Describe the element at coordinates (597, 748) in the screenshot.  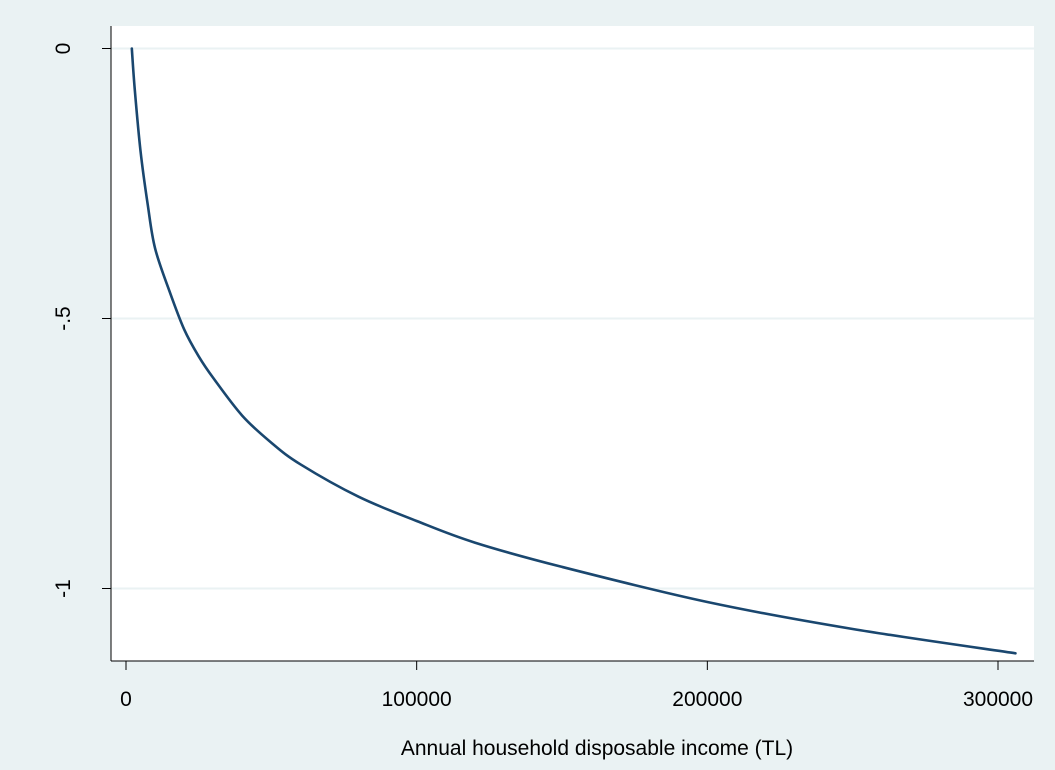
I see `x-axis-title: Annual household disposable income (TL)` at that location.